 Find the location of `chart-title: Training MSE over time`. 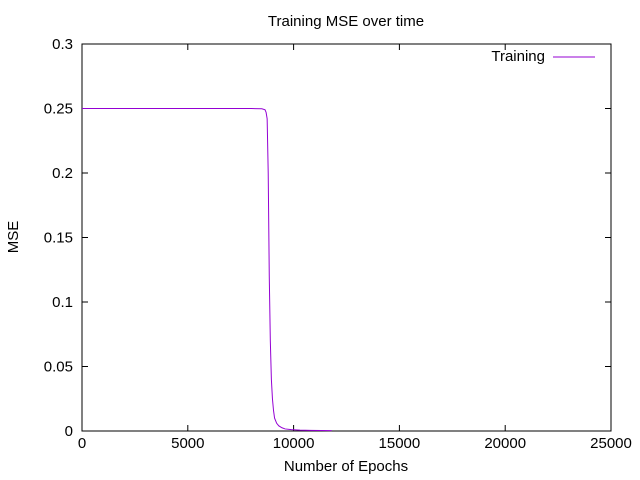

chart-title: Training MSE over time is located at coordinates (346, 21).